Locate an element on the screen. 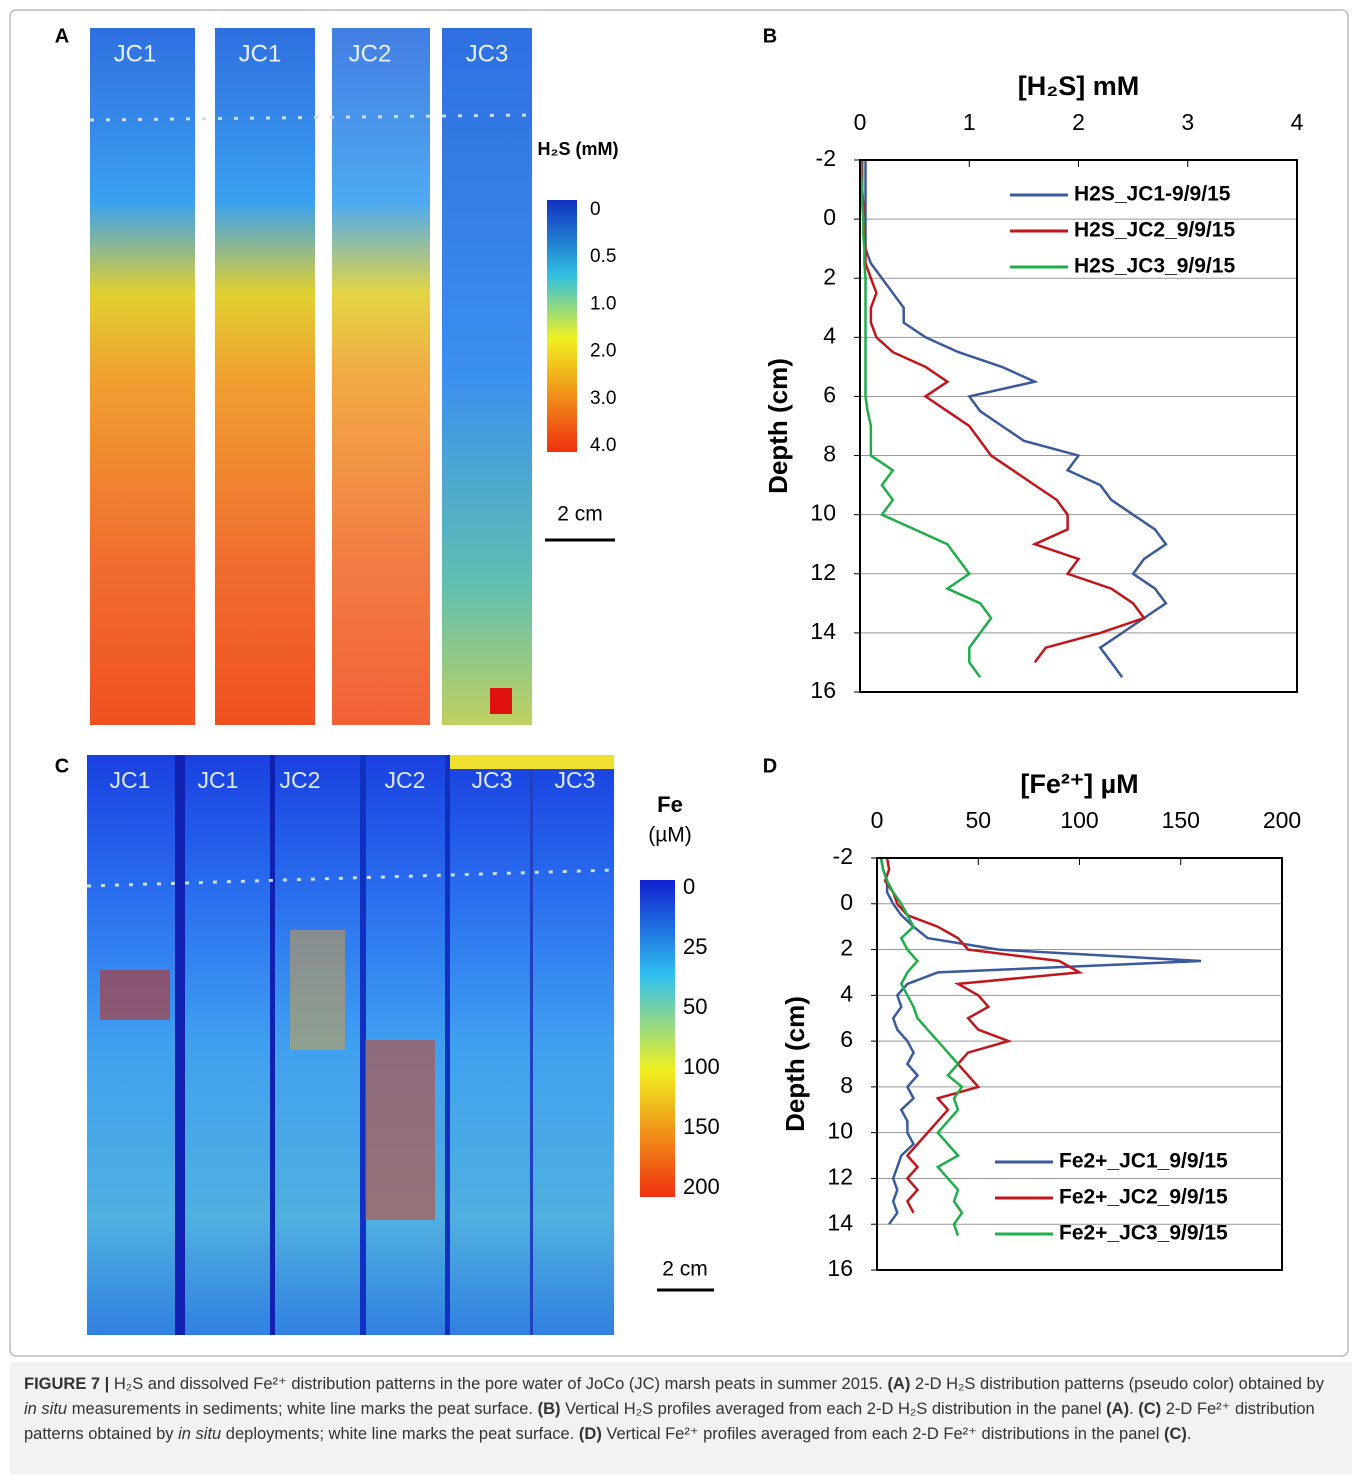 The height and width of the screenshot is (1475, 1358). colorbar-title: Fe is located at coordinates (670, 804).